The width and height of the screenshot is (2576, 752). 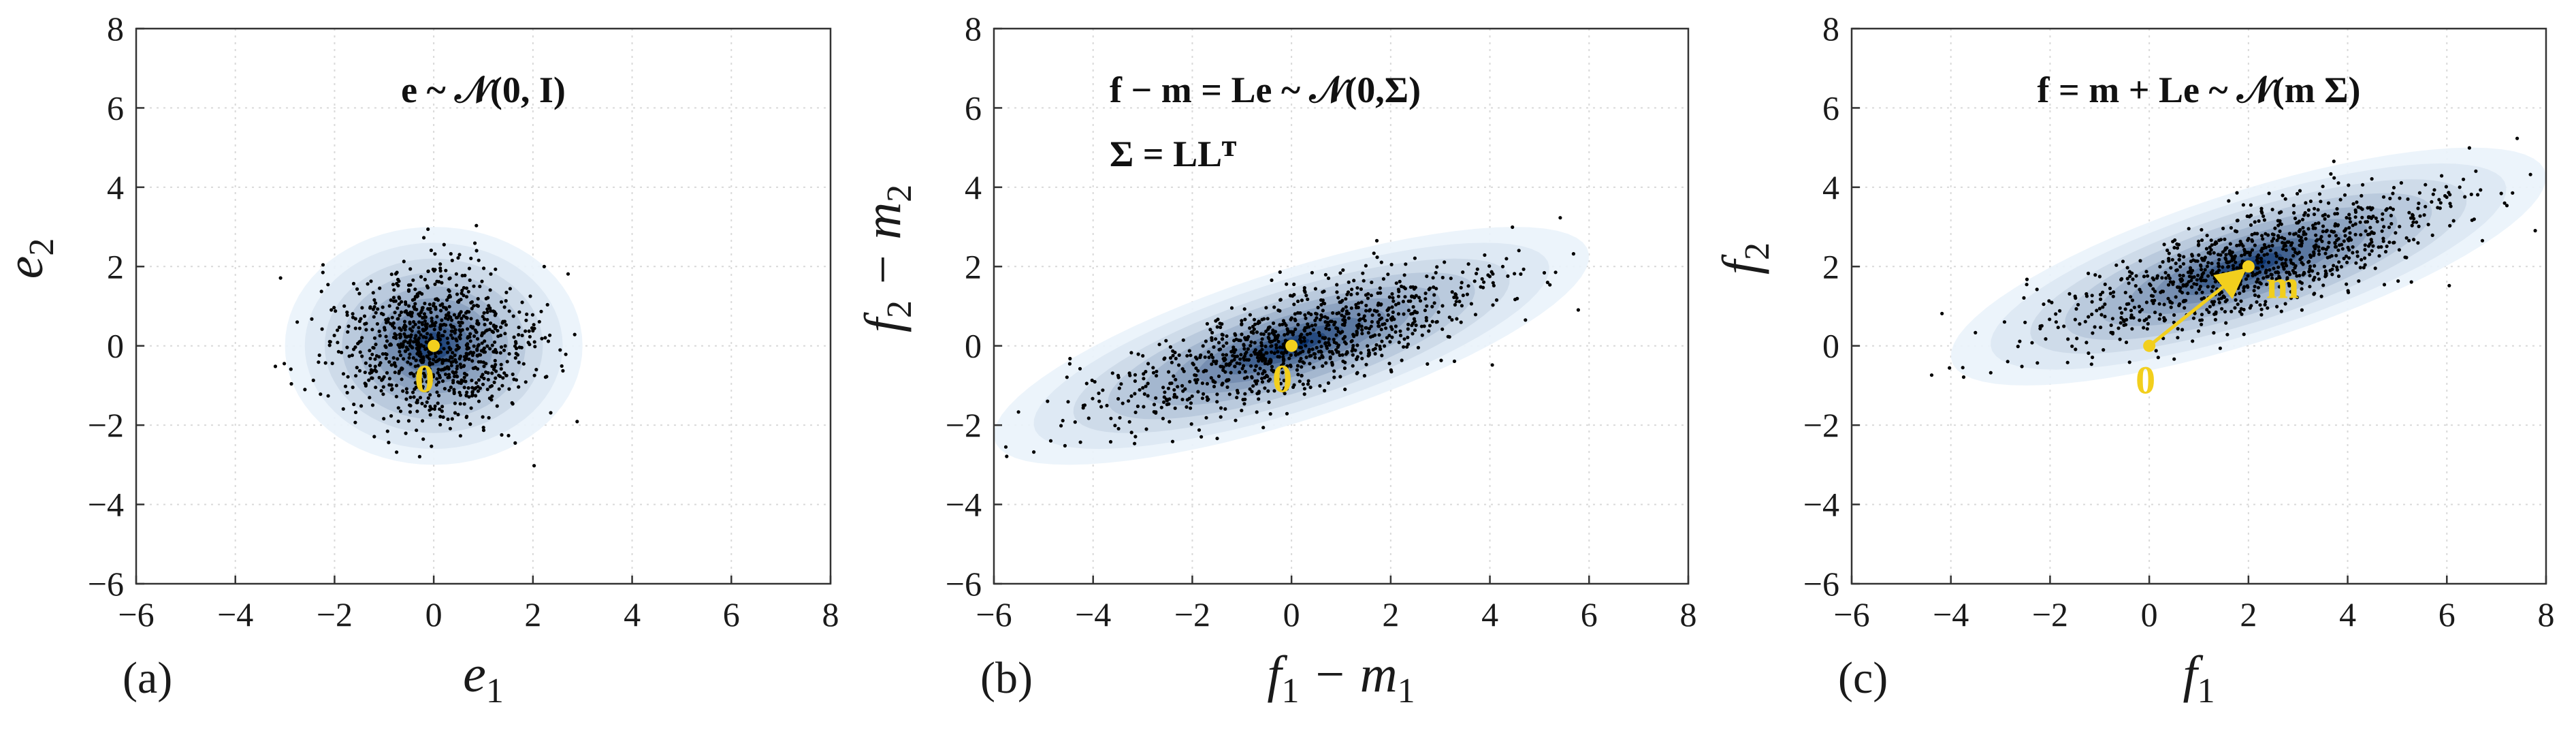 What do you see at coordinates (235, 614) in the screenshot?
I see `x-tick-label: −4` at bounding box center [235, 614].